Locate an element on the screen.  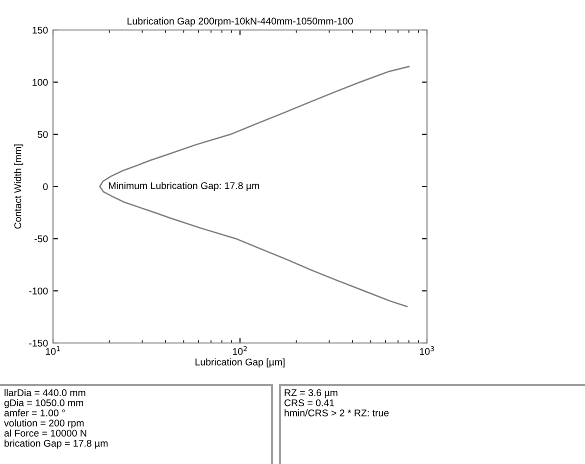
y-tick-label: -150 is located at coordinates (38, 343).